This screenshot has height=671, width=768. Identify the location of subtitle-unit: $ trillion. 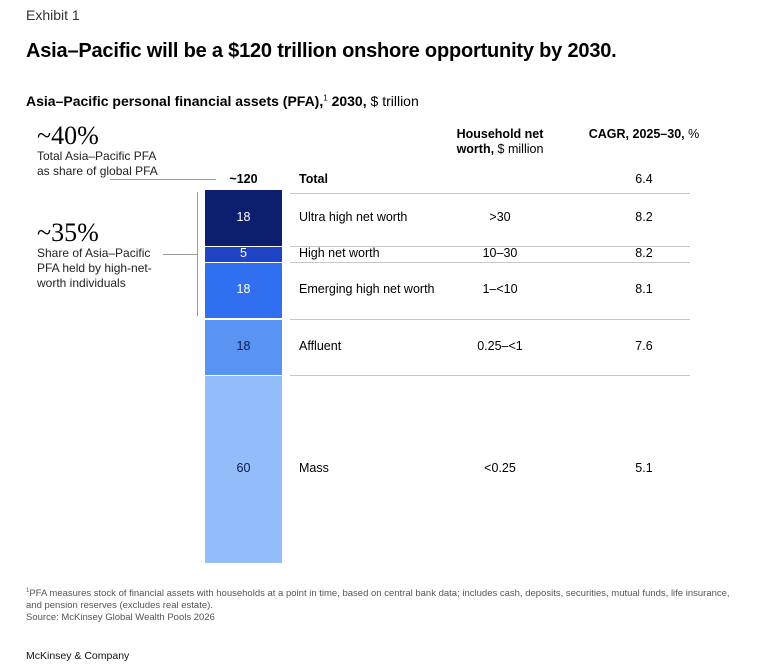
(392, 101).